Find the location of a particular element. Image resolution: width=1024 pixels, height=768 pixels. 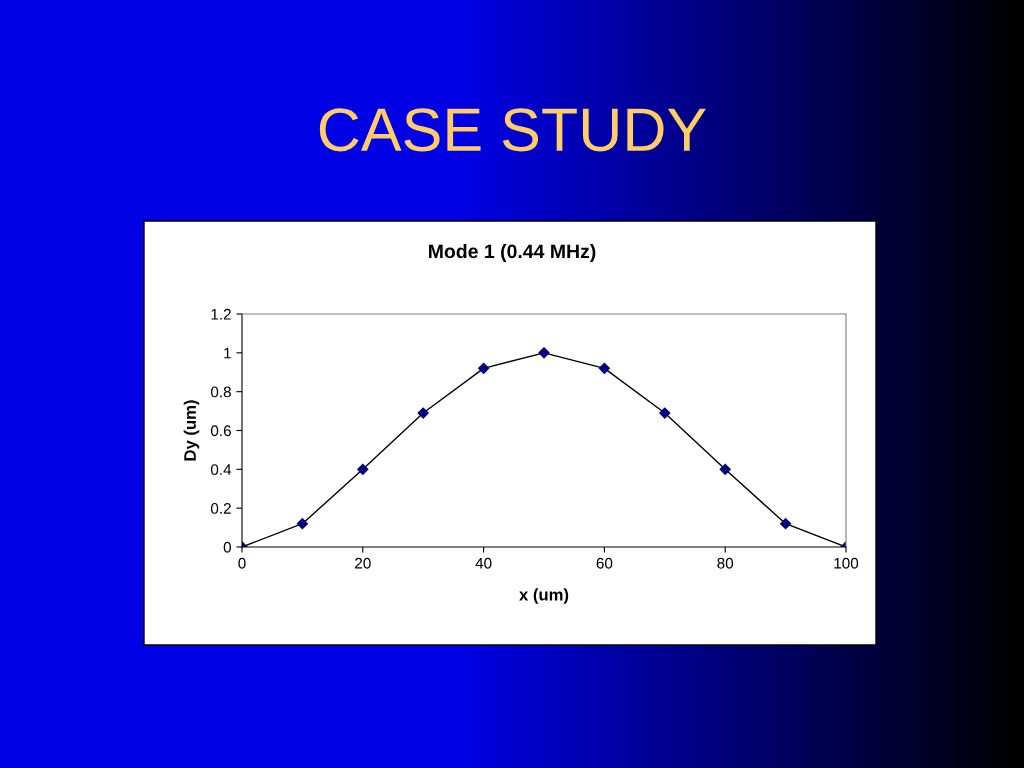

y-tick-label: 0.8 is located at coordinates (220, 392).